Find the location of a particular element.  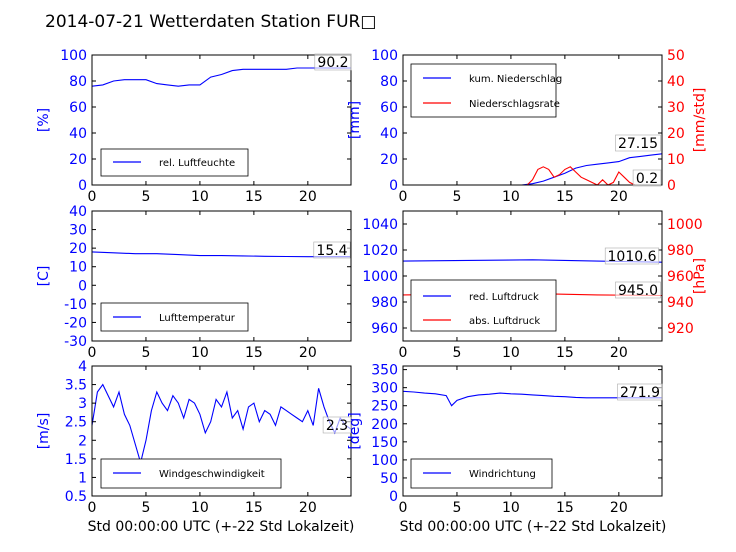

y2-tick-label: 0 is located at coordinates (671, 186).